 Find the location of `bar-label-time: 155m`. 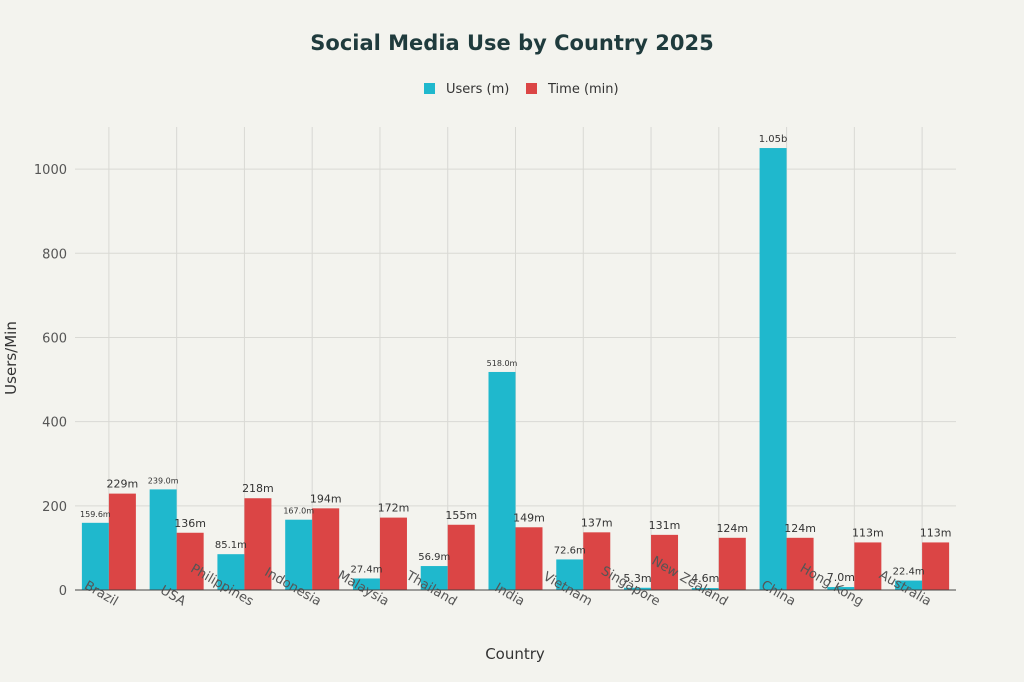

bar-label-time: 155m is located at coordinates (461, 515).